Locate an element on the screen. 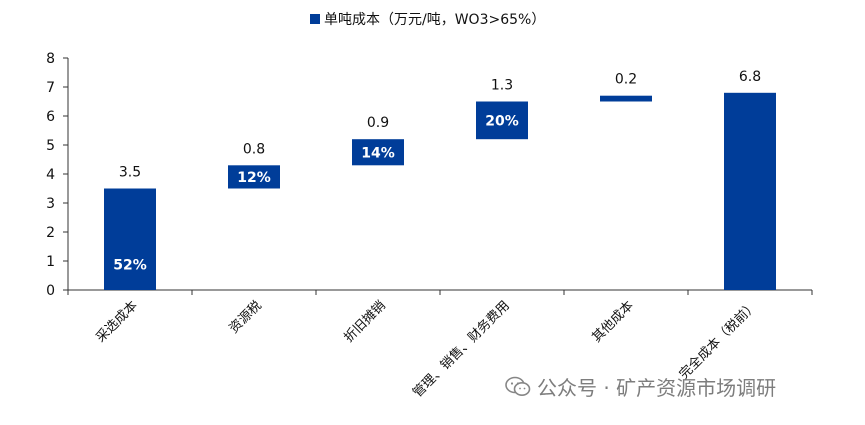  bar-percent-label: 20% is located at coordinates (502, 121).